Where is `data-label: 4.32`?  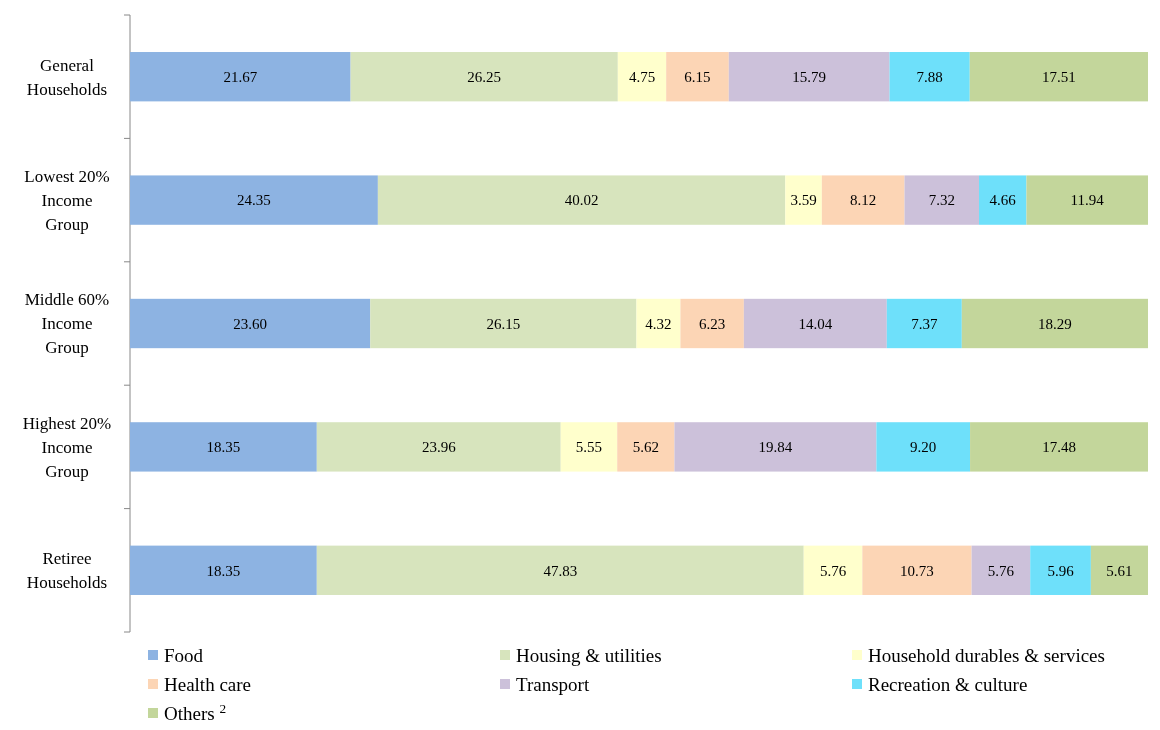
data-label: 4.32 is located at coordinates (658, 323).